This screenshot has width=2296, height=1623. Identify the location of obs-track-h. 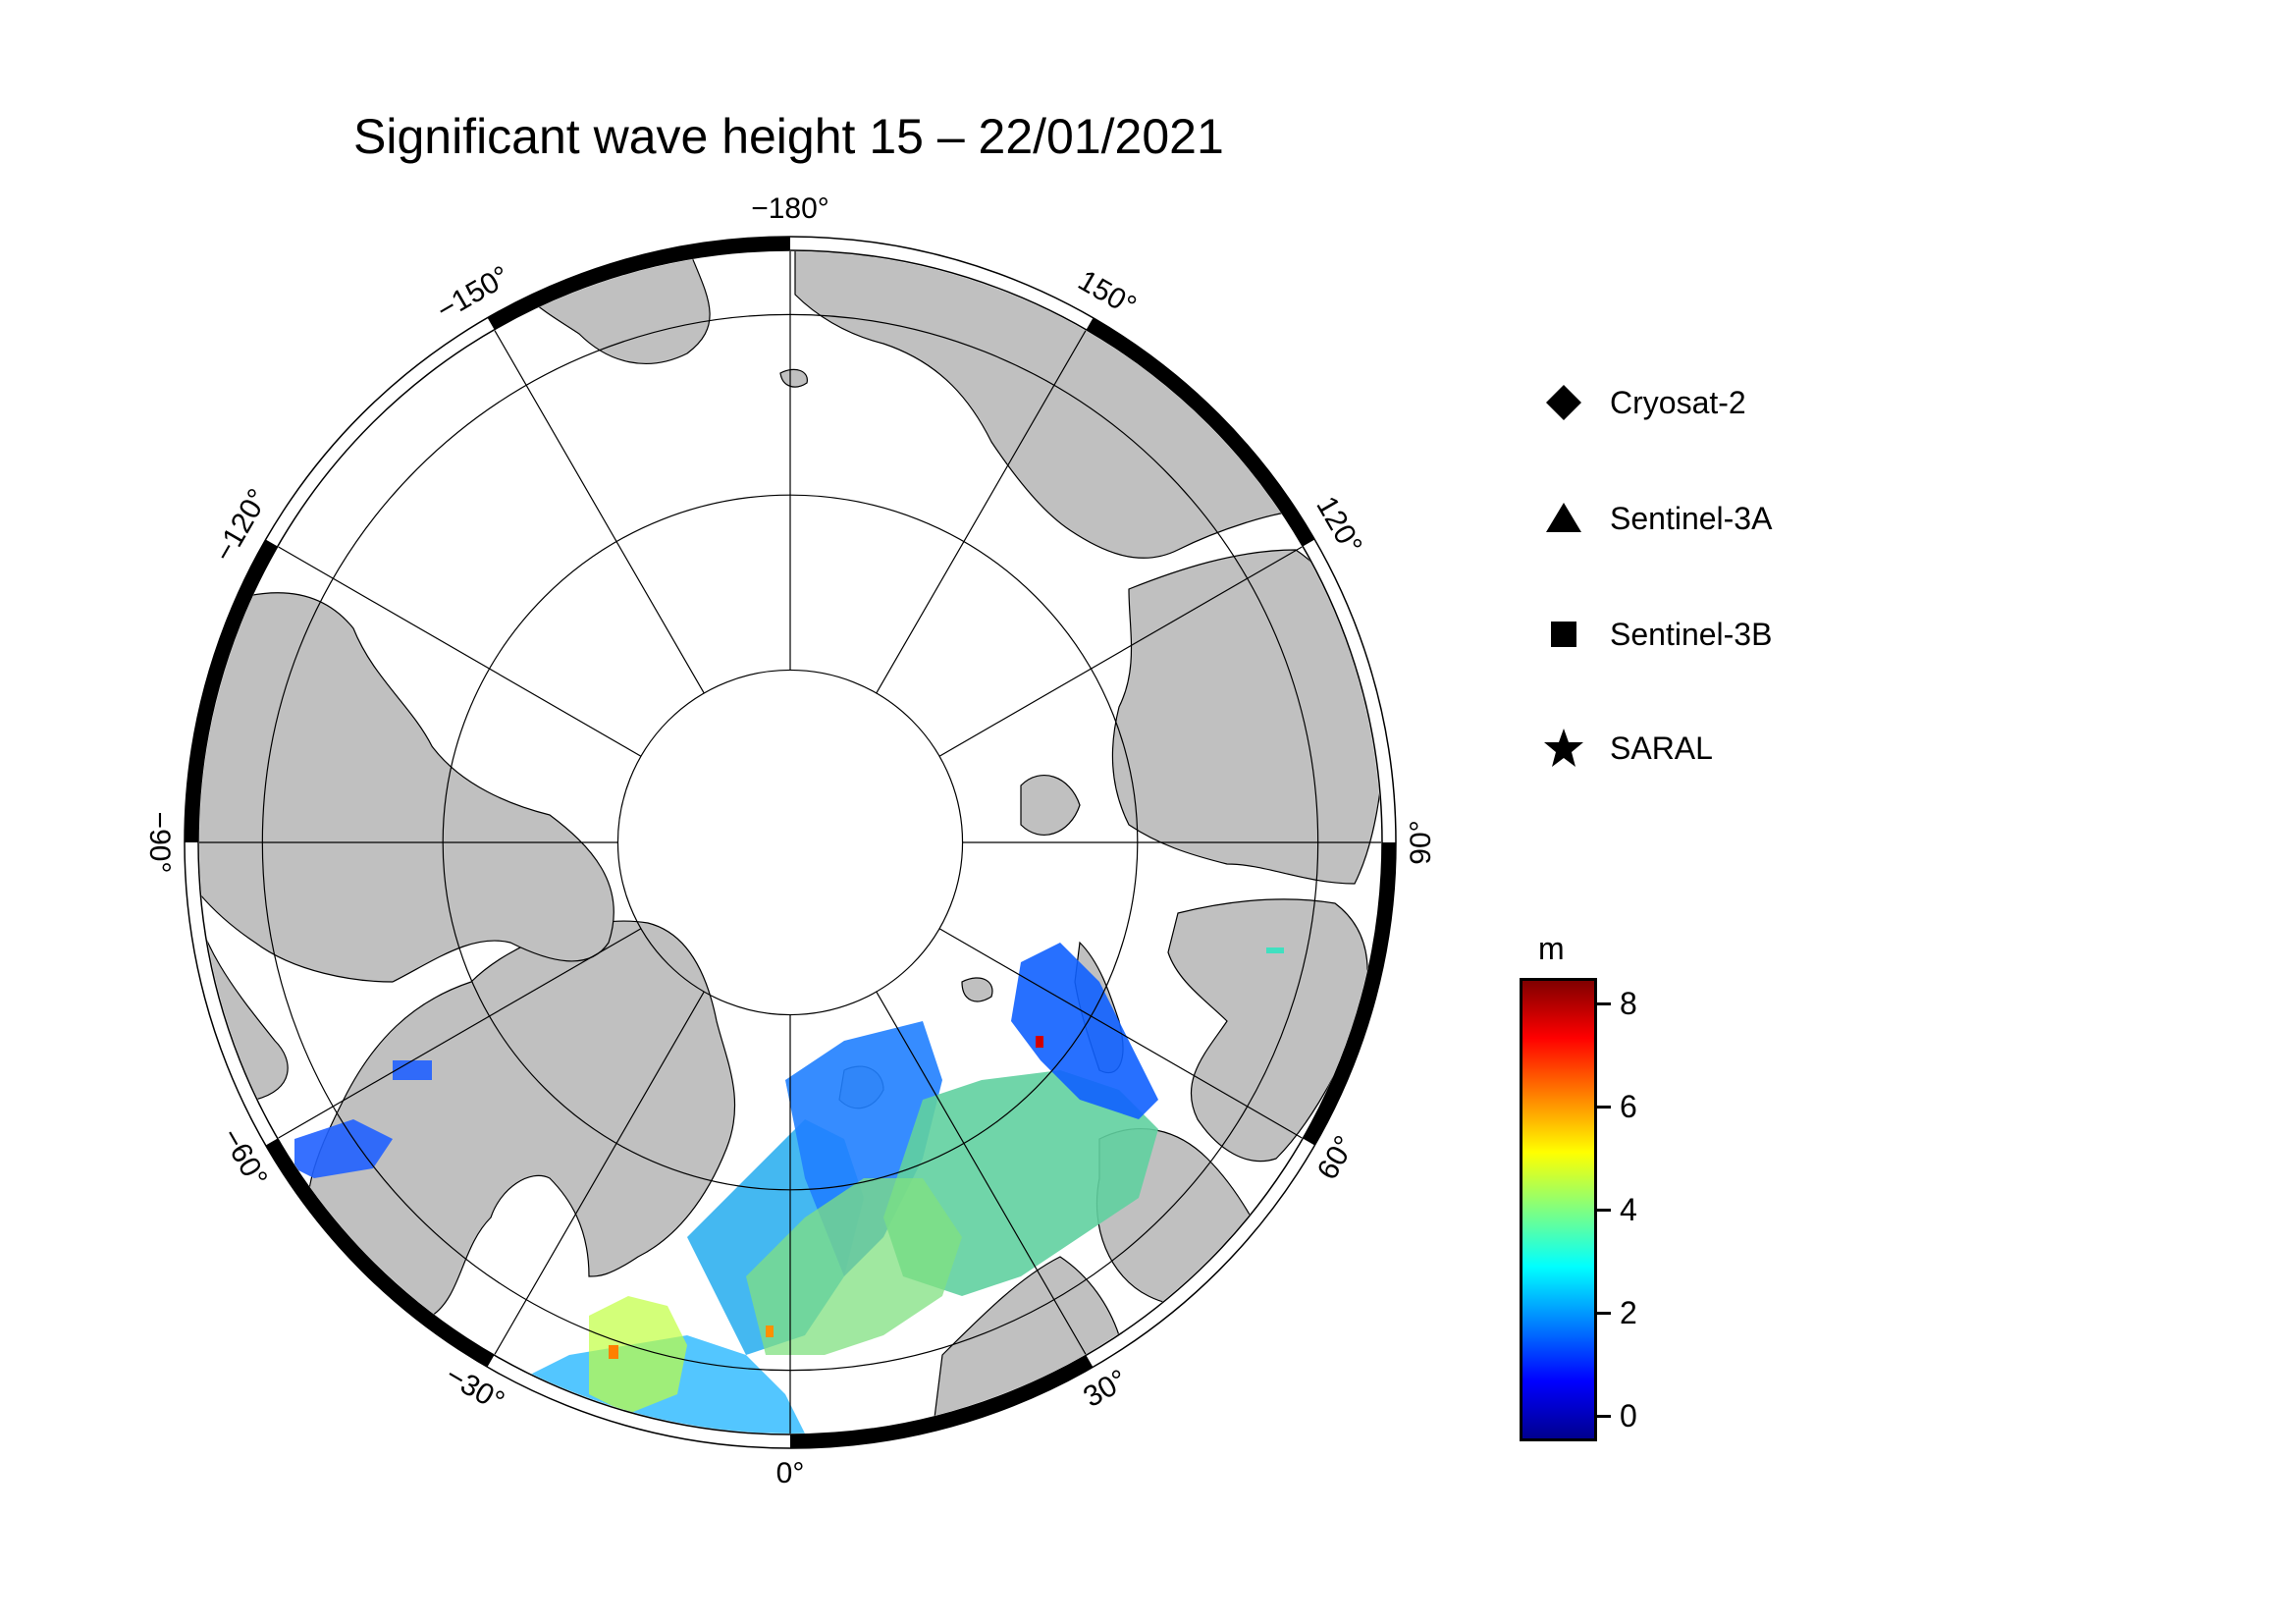
(343, 1148).